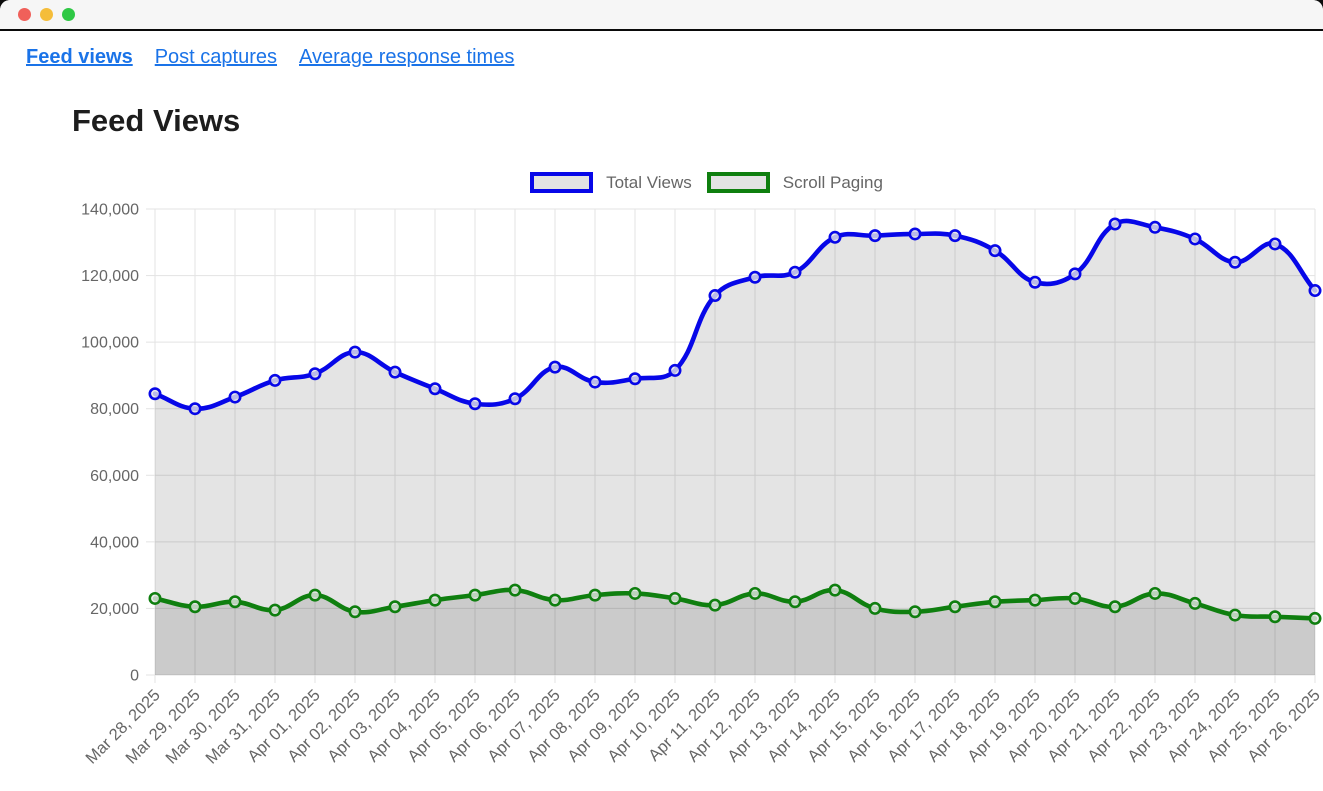 Image resolution: width=1323 pixels, height=791 pixels. What do you see at coordinates (110, 343) in the screenshot?
I see `svg-text: 100,000` at bounding box center [110, 343].